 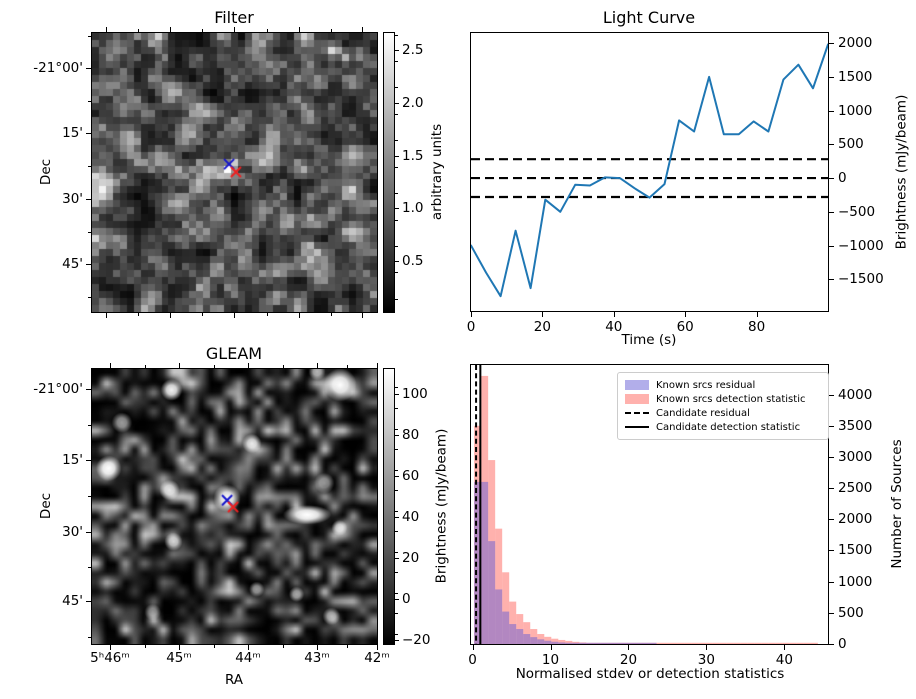 I want to click on legend-item: Known srcs residual, so click(x=723, y=385).